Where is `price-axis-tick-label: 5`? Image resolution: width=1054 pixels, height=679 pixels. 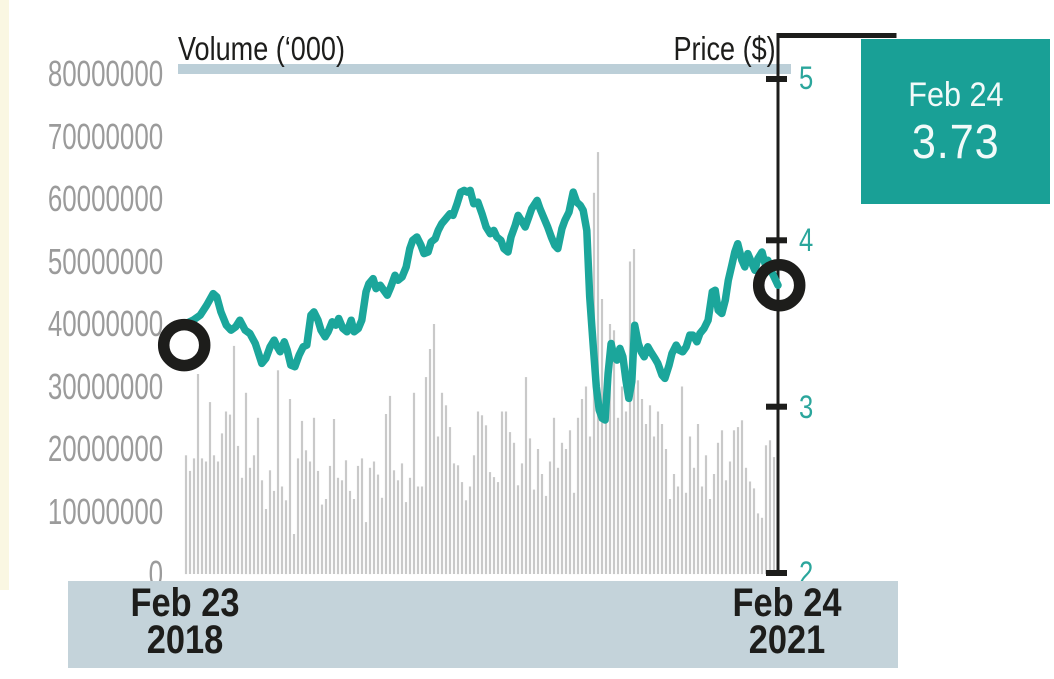
price-axis-tick-label: 5 is located at coordinates (806, 78).